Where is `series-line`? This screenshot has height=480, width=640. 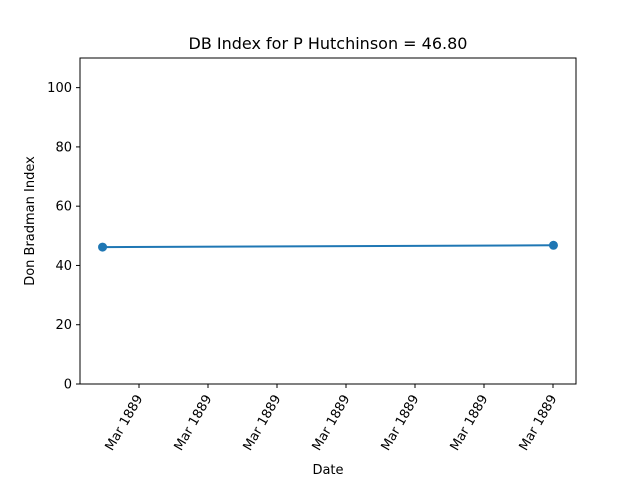
series-line is located at coordinates (328, 246).